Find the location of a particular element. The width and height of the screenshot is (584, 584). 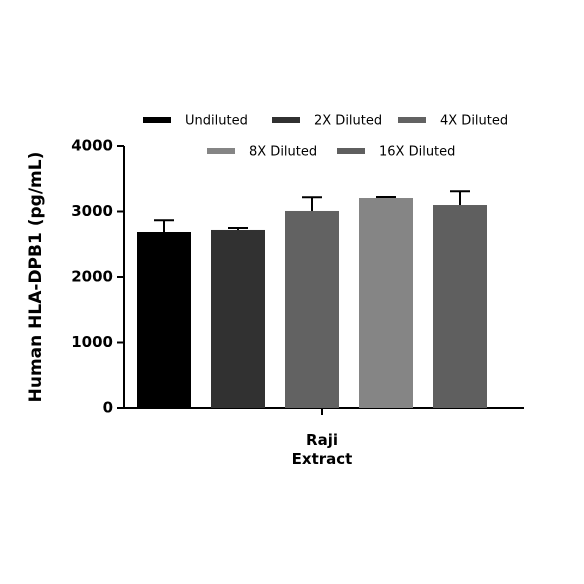

legend-label: 8X Diluted is located at coordinates (283, 152).